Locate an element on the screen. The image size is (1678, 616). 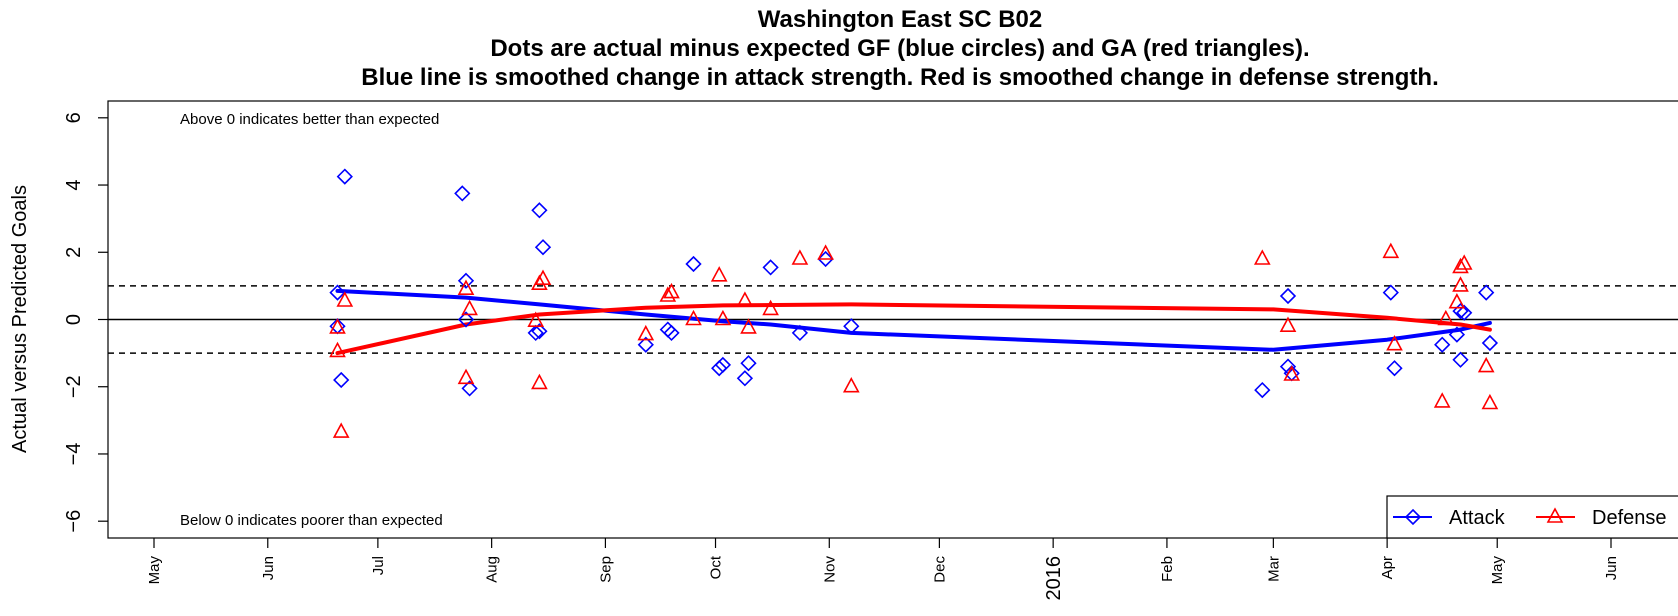
legend: Attack Defense is located at coordinates (1532, 517).